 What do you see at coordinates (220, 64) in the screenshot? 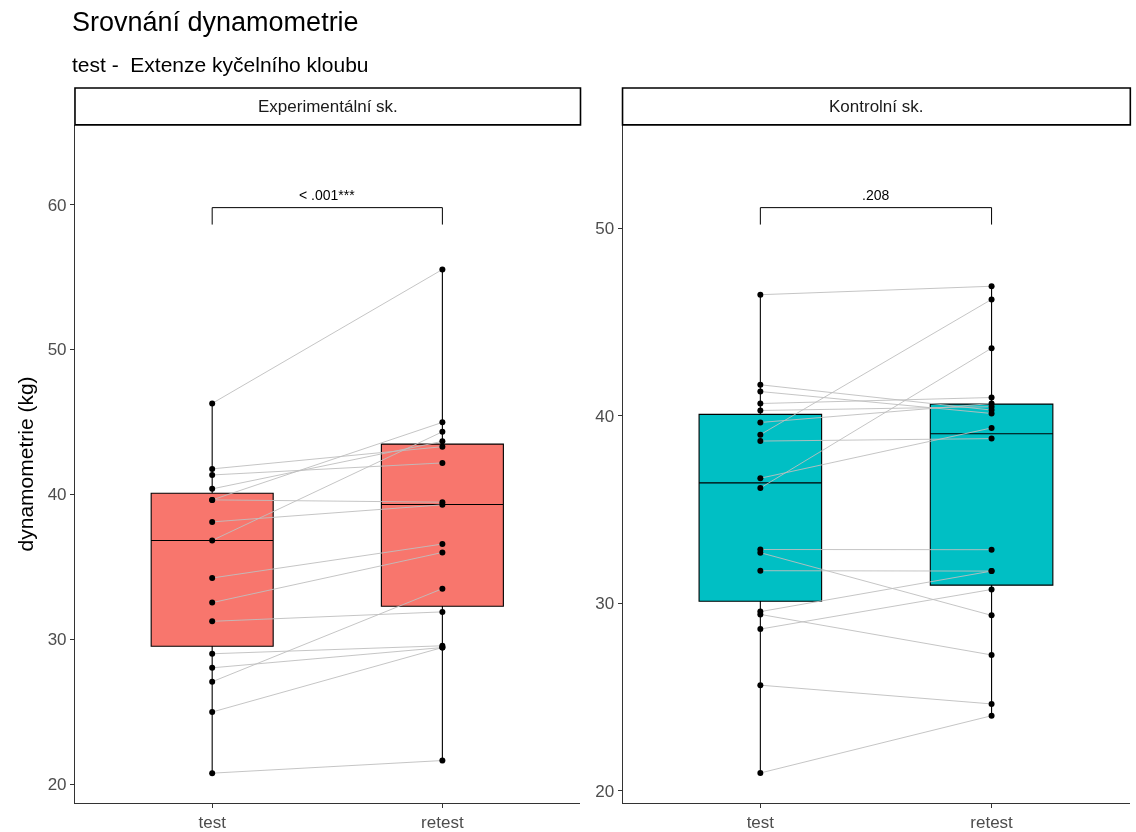
I see `chart-subtitle: test - Extenze kyčelního kloubu` at bounding box center [220, 64].